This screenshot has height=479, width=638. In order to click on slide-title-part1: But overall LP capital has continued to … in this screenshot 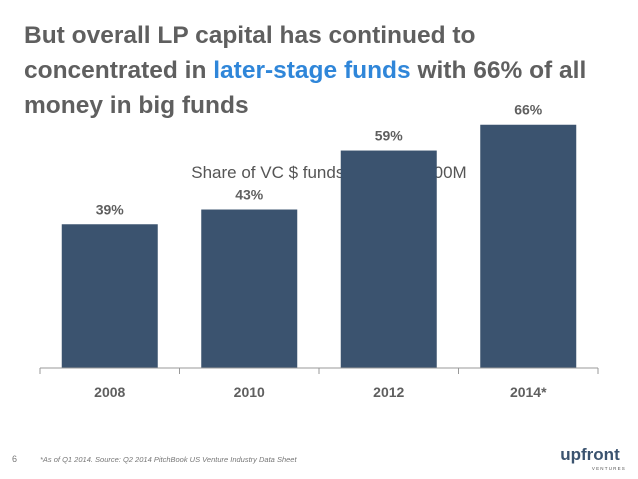, I will do `click(250, 53)`.